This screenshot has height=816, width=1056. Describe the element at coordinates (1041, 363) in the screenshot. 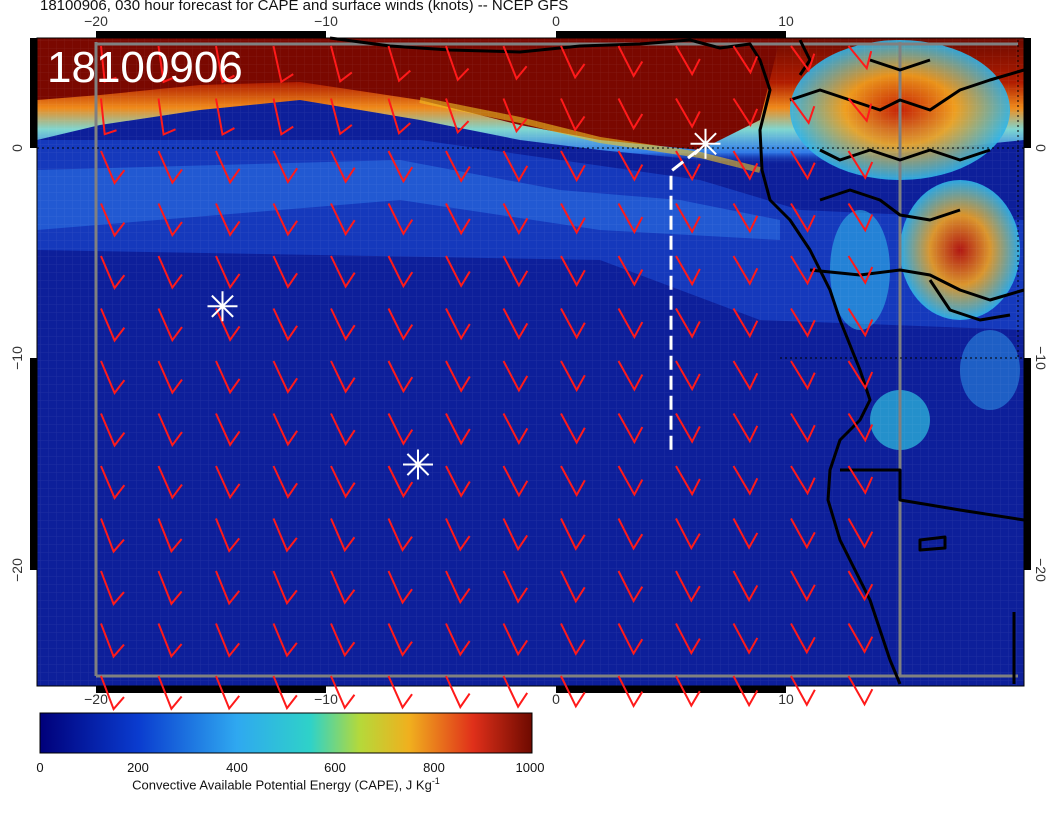

I see `y-axis-right: 0 −10 −20` at that location.